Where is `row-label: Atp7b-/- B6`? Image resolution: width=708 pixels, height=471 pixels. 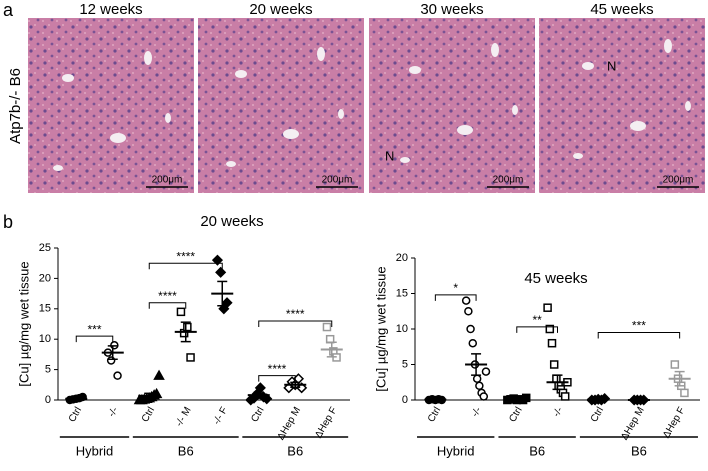 row-label: Atp7b-/- B6 is located at coordinates (15, 106).